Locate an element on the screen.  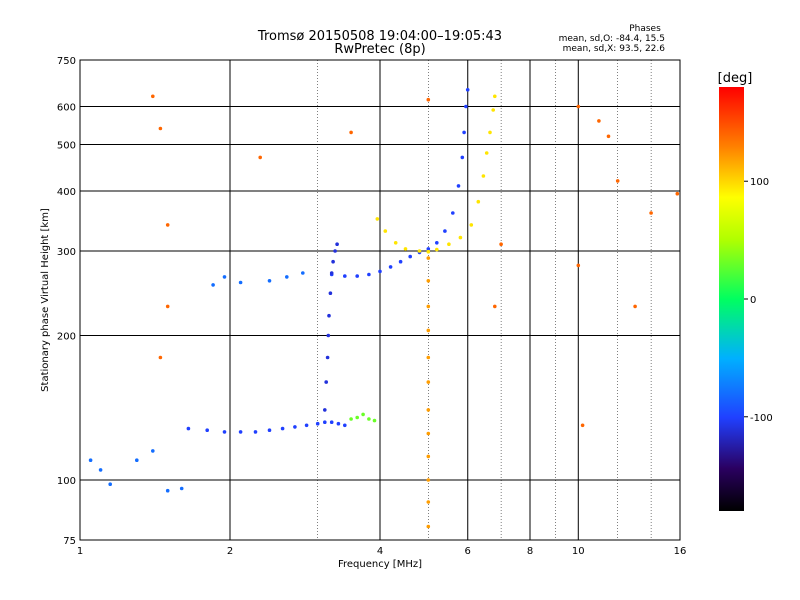
y-tick-label: 600 is located at coordinates (66, 108).